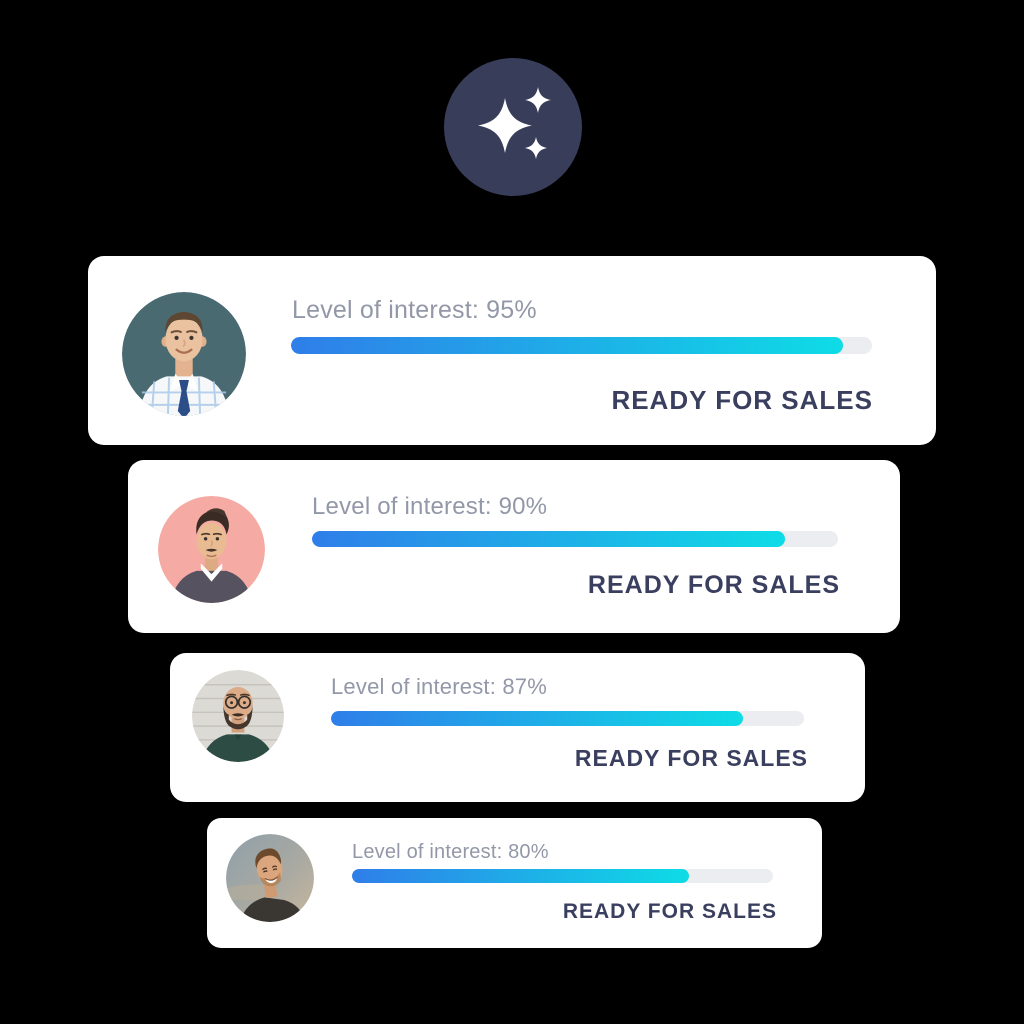  I want to click on interest-label: Level of interest: 87%, so click(439, 686).